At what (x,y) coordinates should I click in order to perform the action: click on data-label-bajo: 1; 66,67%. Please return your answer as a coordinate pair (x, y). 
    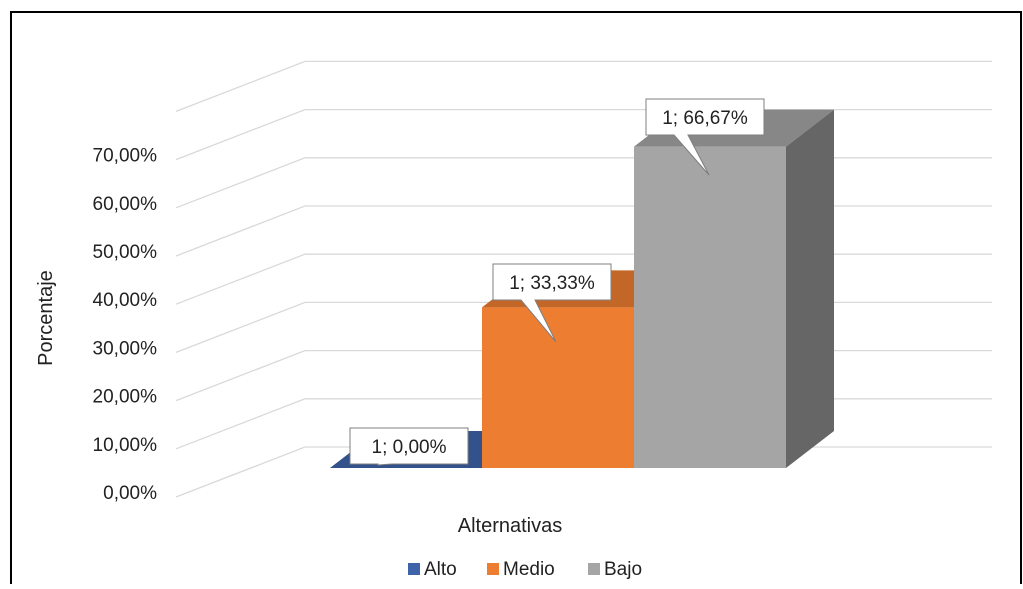
    Looking at the image, I should click on (705, 137).